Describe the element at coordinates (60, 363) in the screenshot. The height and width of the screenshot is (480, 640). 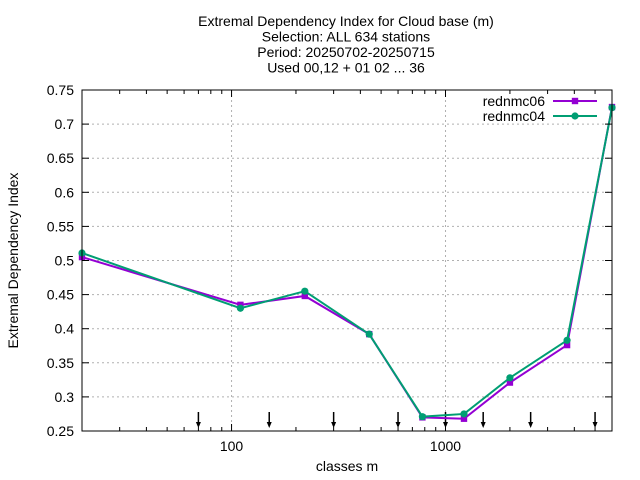
I see `y-tick-label: 0.35` at that location.